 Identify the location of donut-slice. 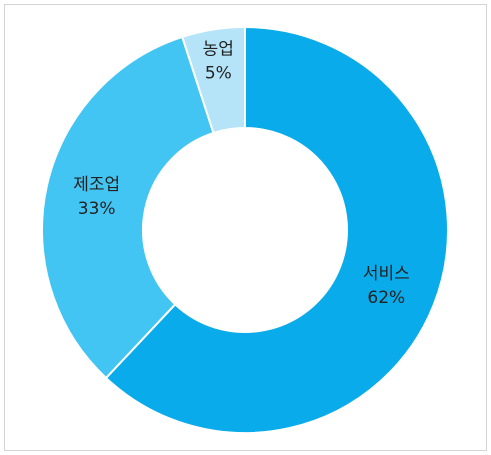
(213, 80).